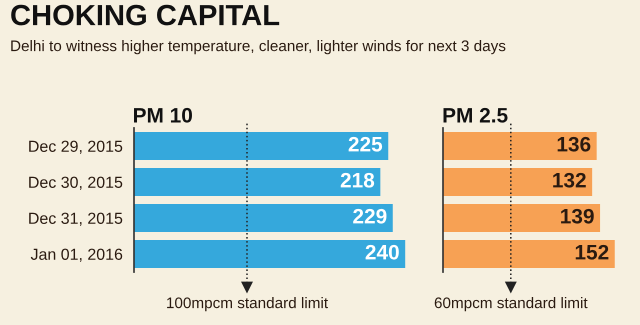 The height and width of the screenshot is (325, 640). Describe the element at coordinates (382, 252) in the screenshot. I see `data-label: 240` at that location.